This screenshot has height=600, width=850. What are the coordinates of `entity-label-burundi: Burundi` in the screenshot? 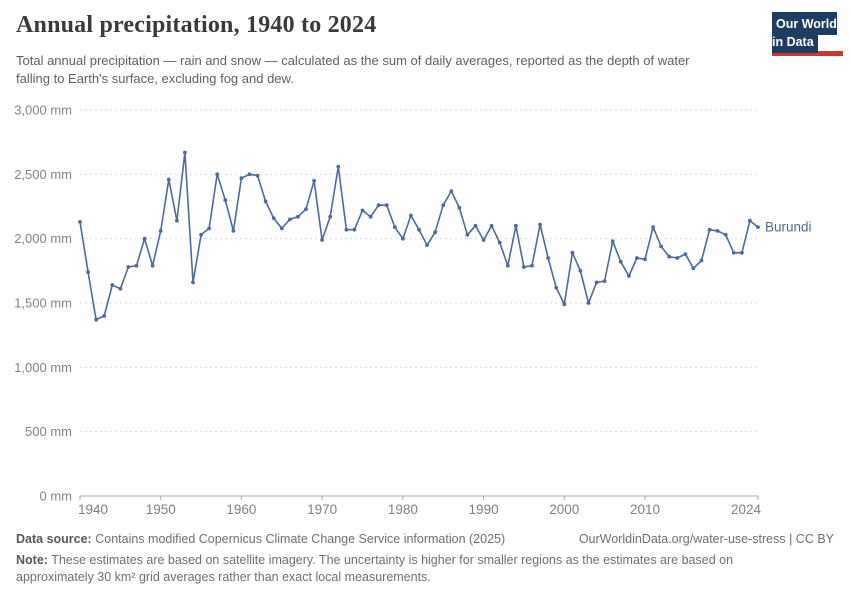 It's located at (788, 227).